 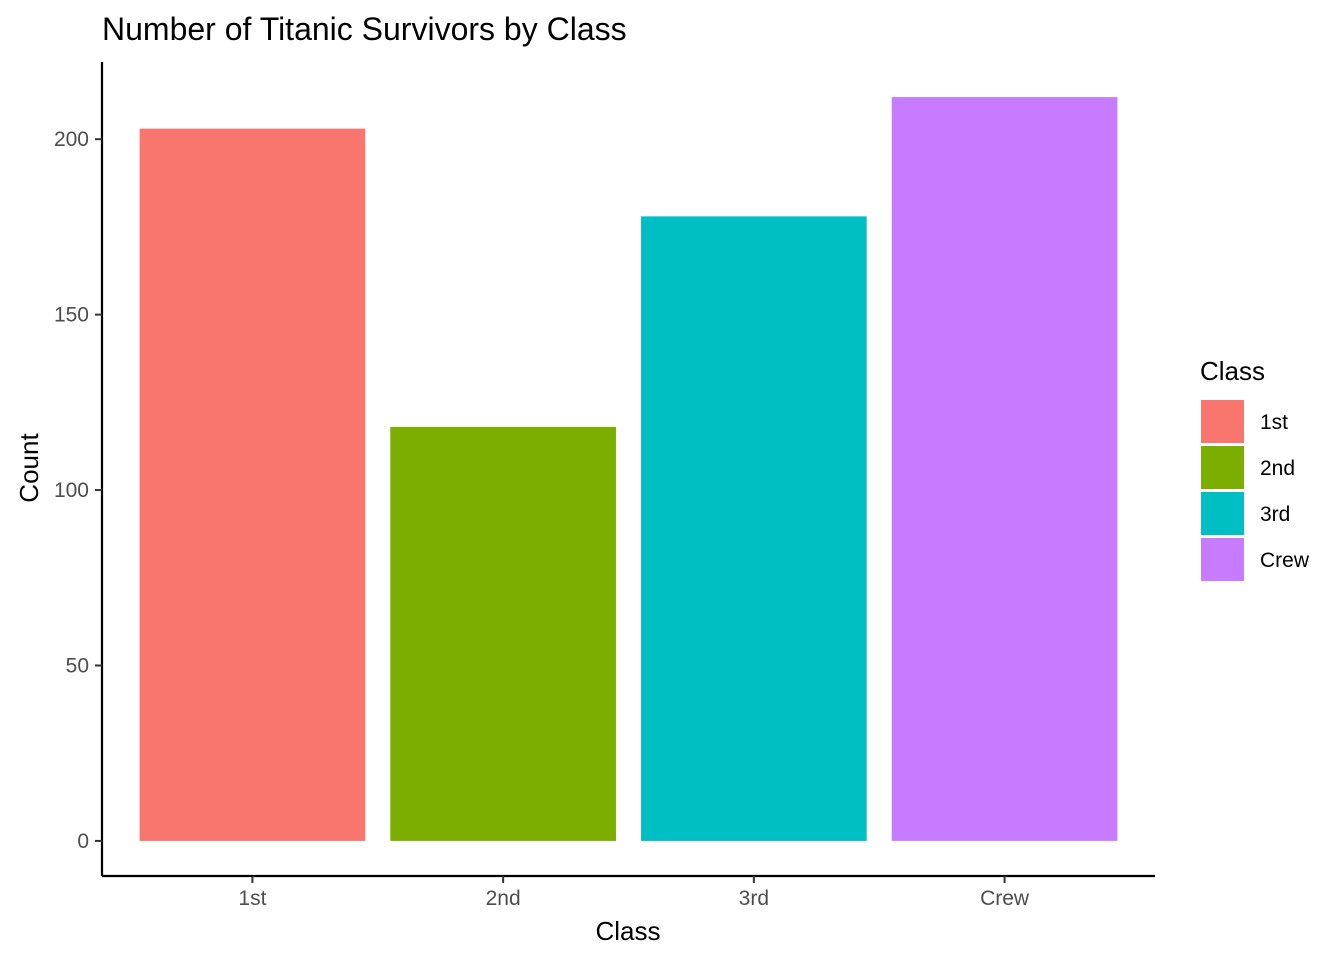 I want to click on y-tick-label: 100, so click(x=71, y=490).